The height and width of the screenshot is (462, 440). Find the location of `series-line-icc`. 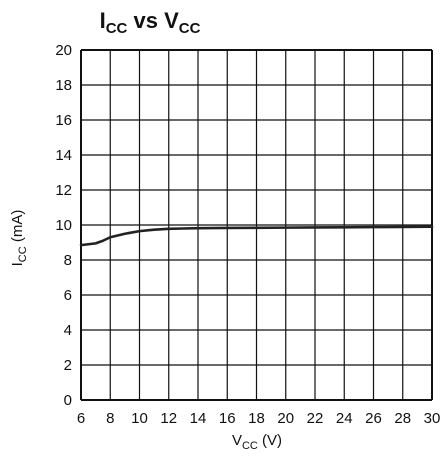

series-line-icc is located at coordinates (256, 236).